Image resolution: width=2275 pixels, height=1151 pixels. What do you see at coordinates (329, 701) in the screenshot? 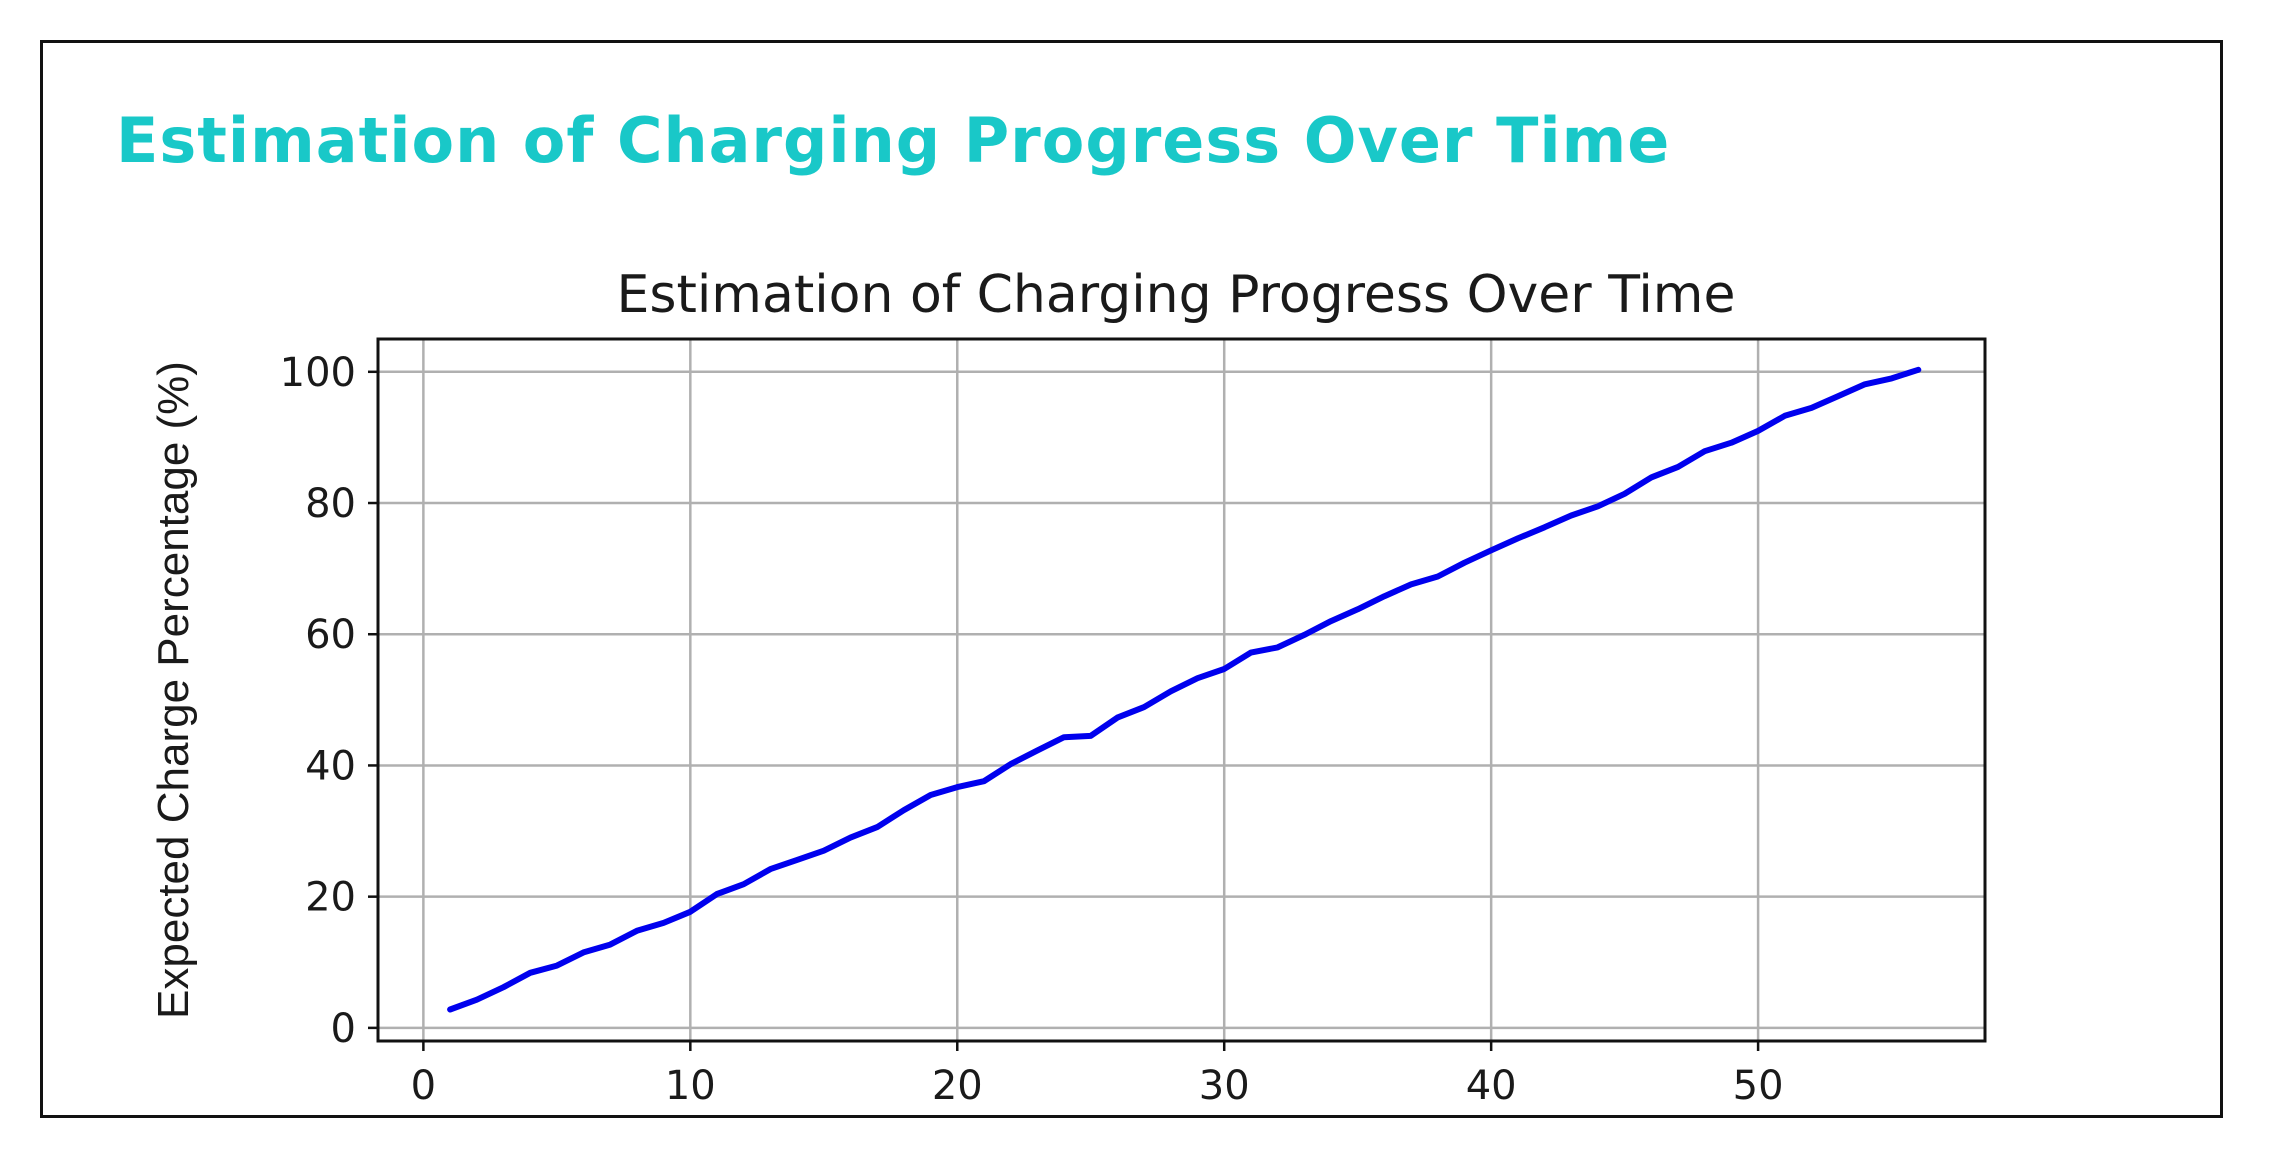
I see `y-axis-ticks: 0 20 40 60 80 100` at bounding box center [329, 701].